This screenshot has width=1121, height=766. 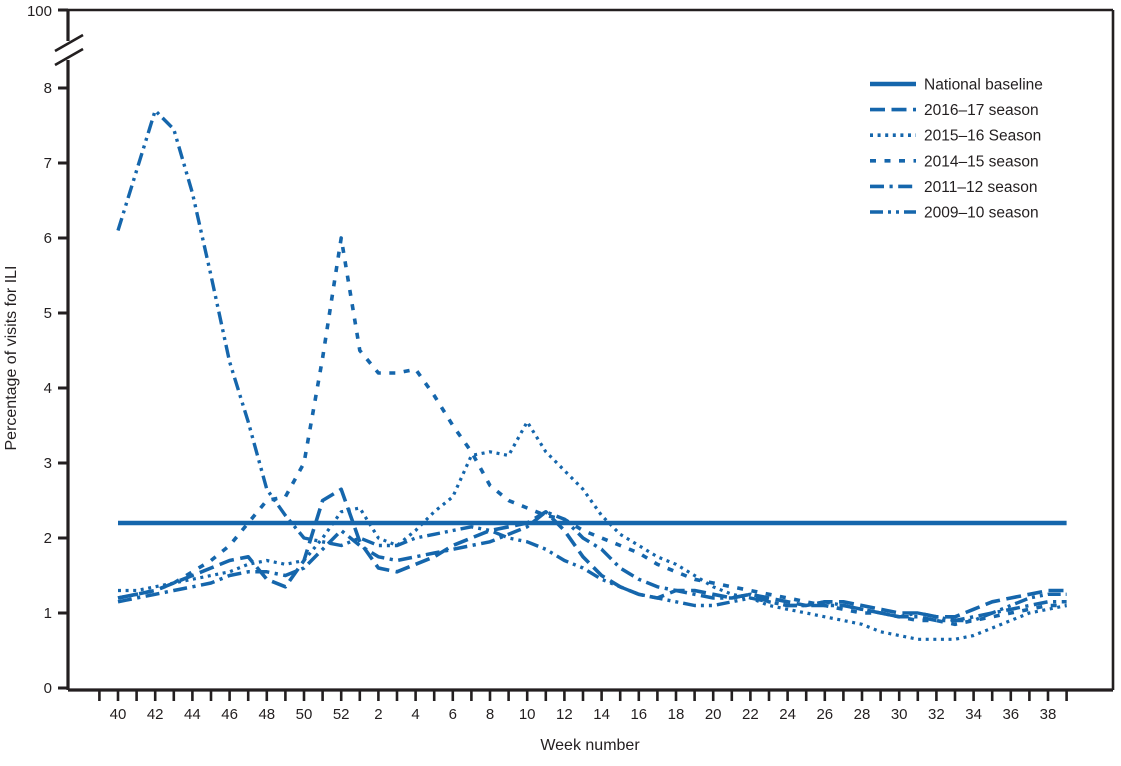 I want to click on x-tick-label: 30, so click(x=899, y=714).